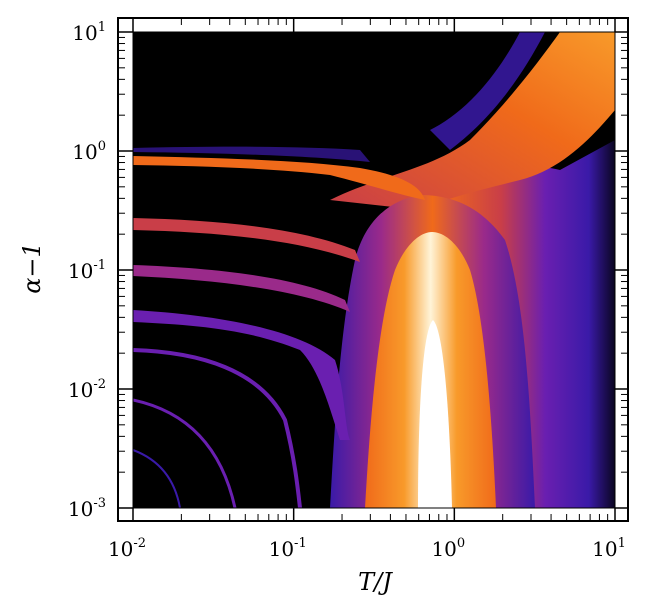 The width and height of the screenshot is (664, 604). Describe the element at coordinates (288, 548) in the screenshot. I see `x-tick-label: 10⁻¹` at that location.